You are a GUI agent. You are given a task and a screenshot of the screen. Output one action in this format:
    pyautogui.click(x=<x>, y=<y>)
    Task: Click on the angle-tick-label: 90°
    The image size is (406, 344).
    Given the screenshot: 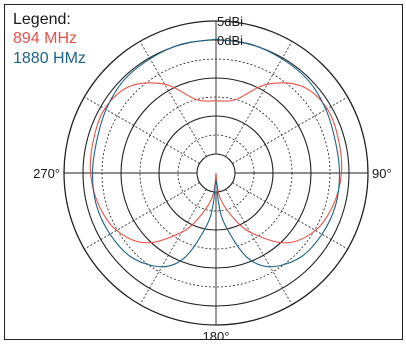 What is the action you would take?
    pyautogui.click(x=382, y=173)
    